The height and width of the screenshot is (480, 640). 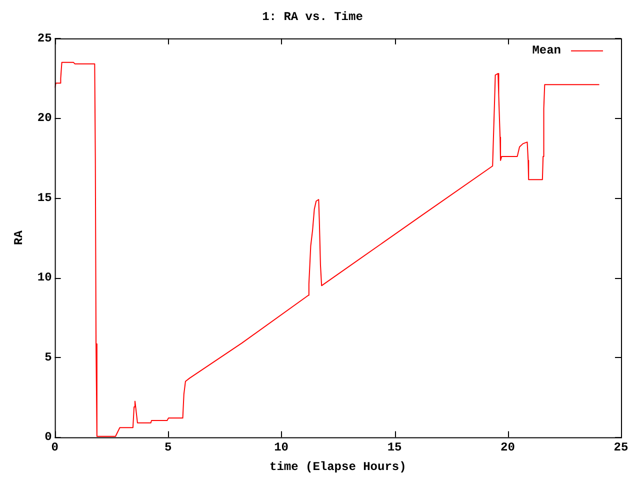 I want to click on y-tick-label: 10, so click(x=44, y=277).